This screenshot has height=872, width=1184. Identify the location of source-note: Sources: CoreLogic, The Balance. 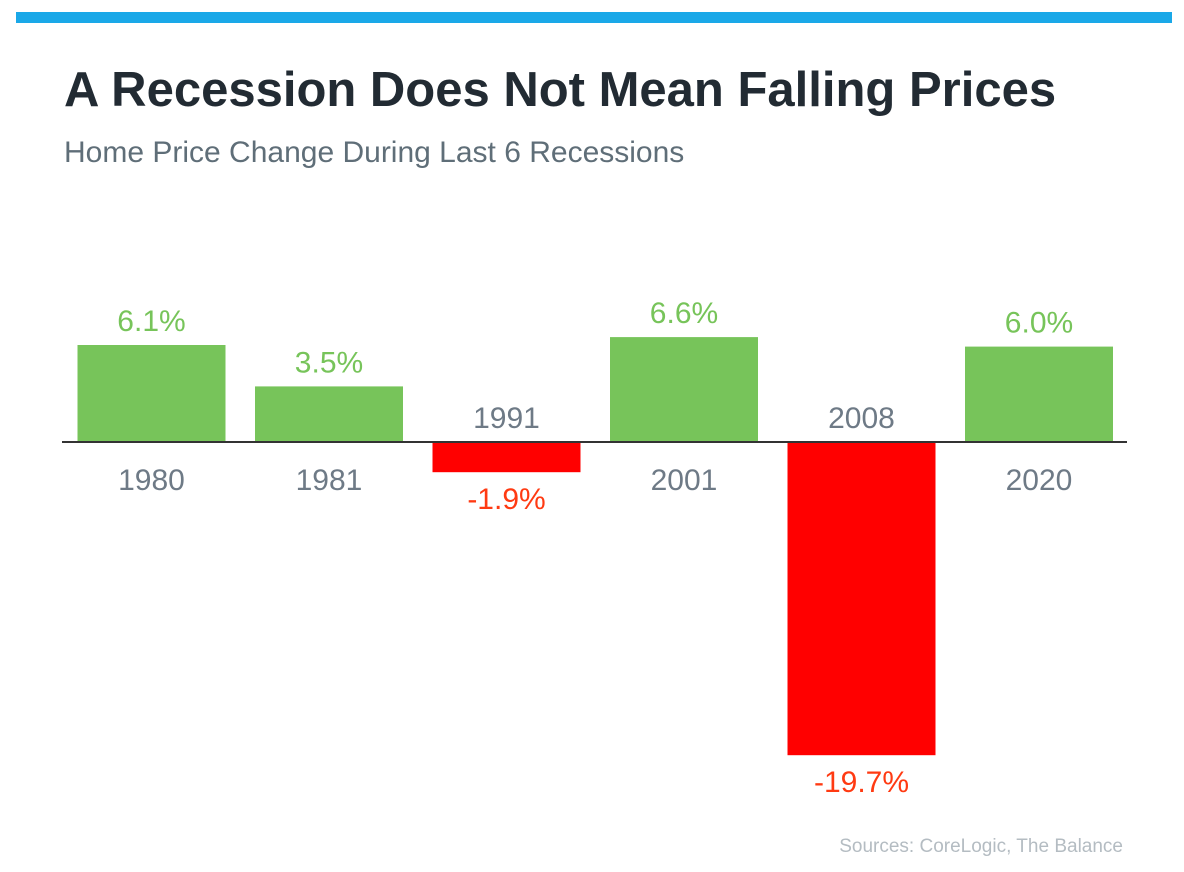
(981, 846).